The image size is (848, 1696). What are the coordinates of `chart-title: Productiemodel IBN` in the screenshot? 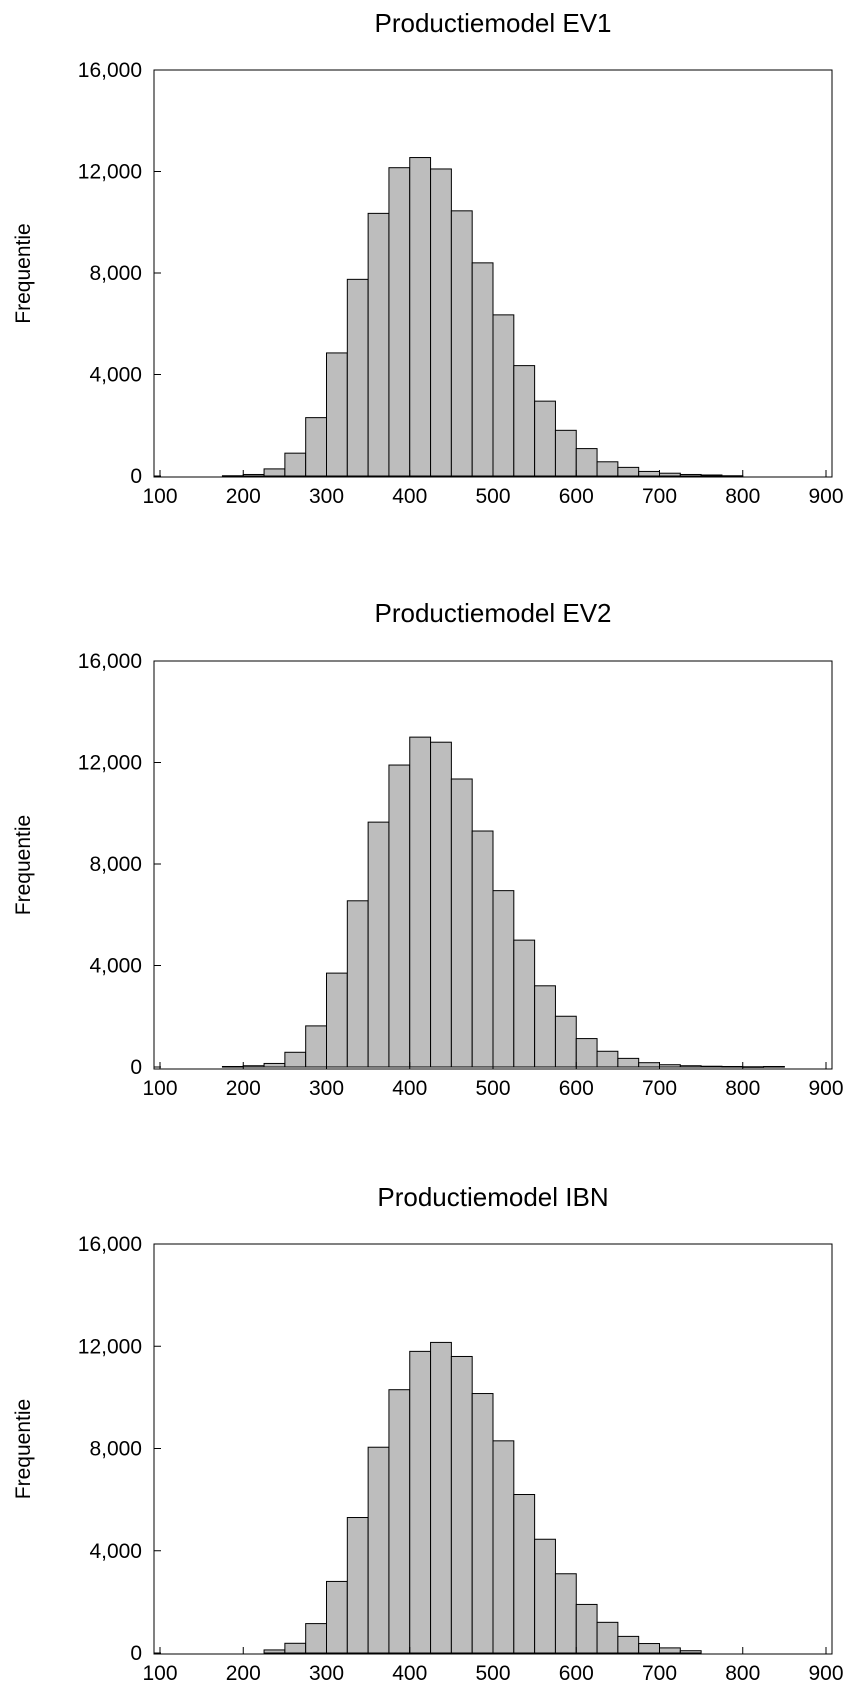 It's located at (492, 1197).